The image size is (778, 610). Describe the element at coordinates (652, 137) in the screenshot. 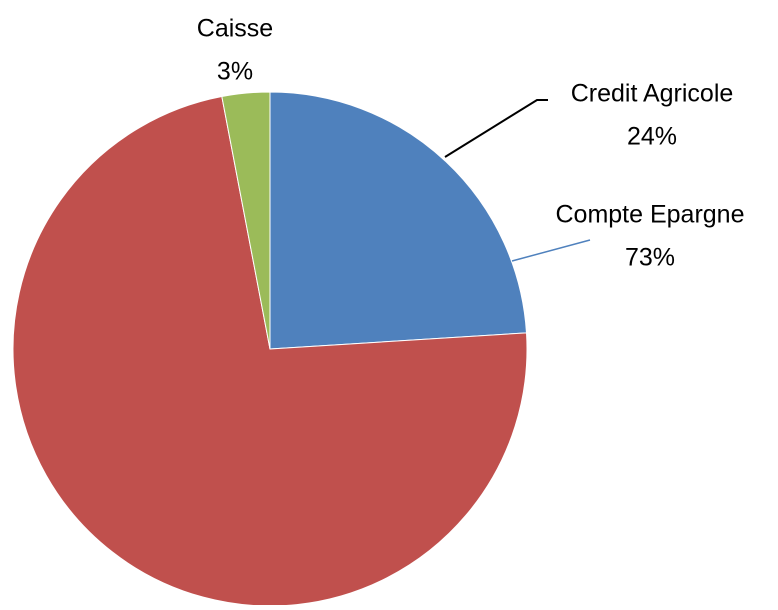

I see `slice-value-label: 24%` at that location.